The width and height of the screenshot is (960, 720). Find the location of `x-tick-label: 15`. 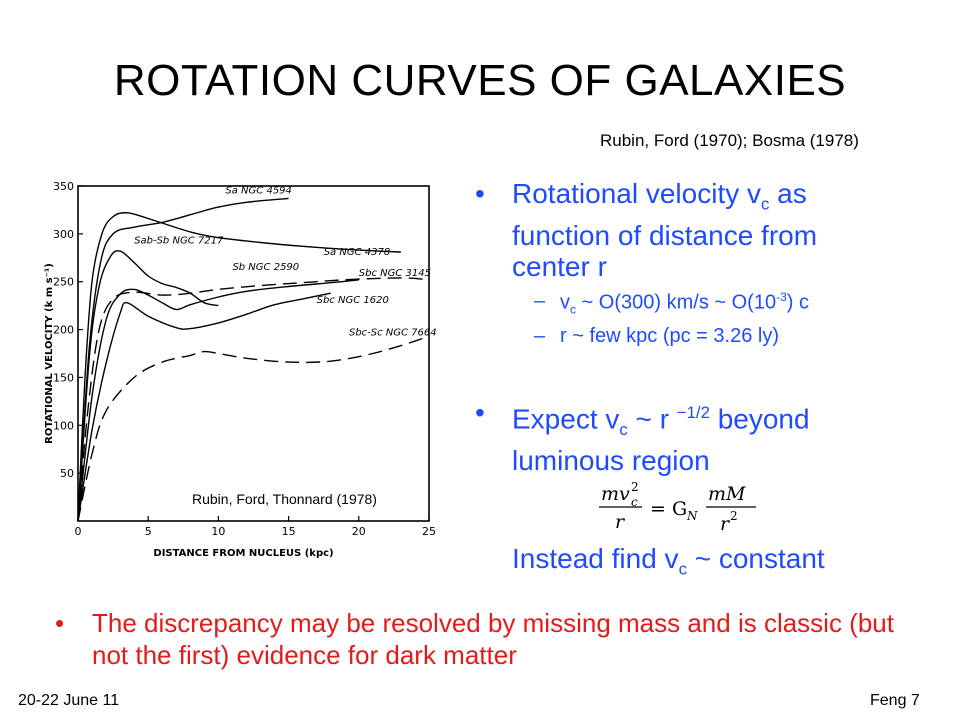

x-tick-label: 15 is located at coordinates (289, 531).